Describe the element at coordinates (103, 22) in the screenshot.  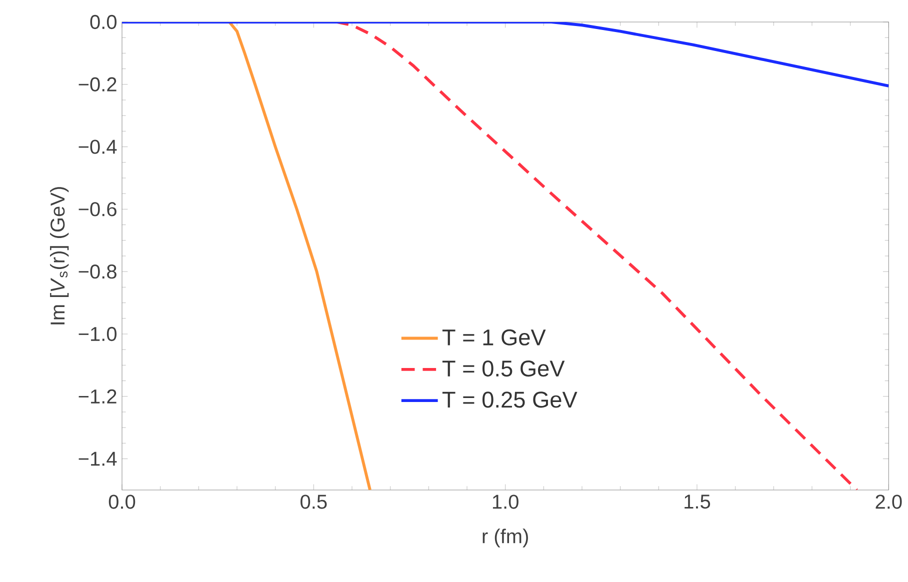
I see `y-tick-label: 0.0` at that location.